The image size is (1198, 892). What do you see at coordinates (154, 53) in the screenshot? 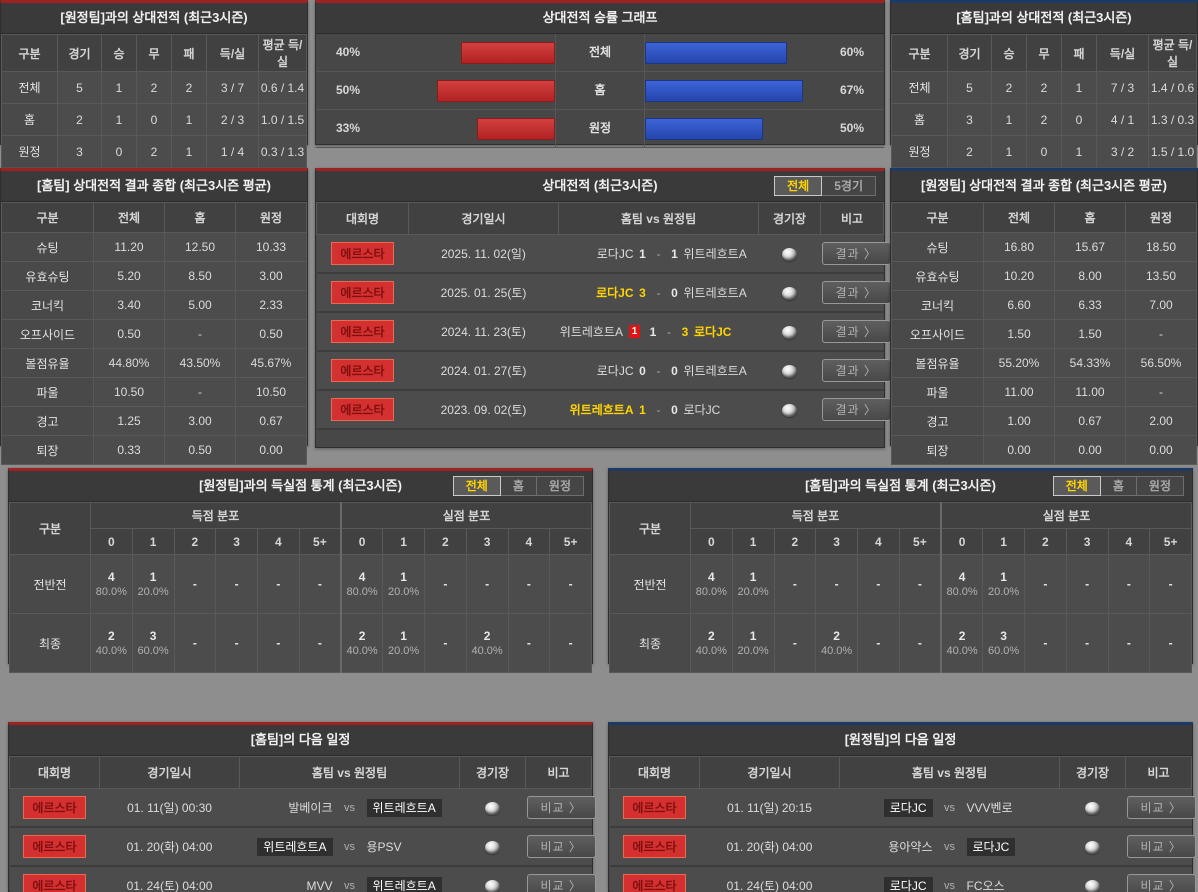
I see `col-header: 무` at bounding box center [154, 53].